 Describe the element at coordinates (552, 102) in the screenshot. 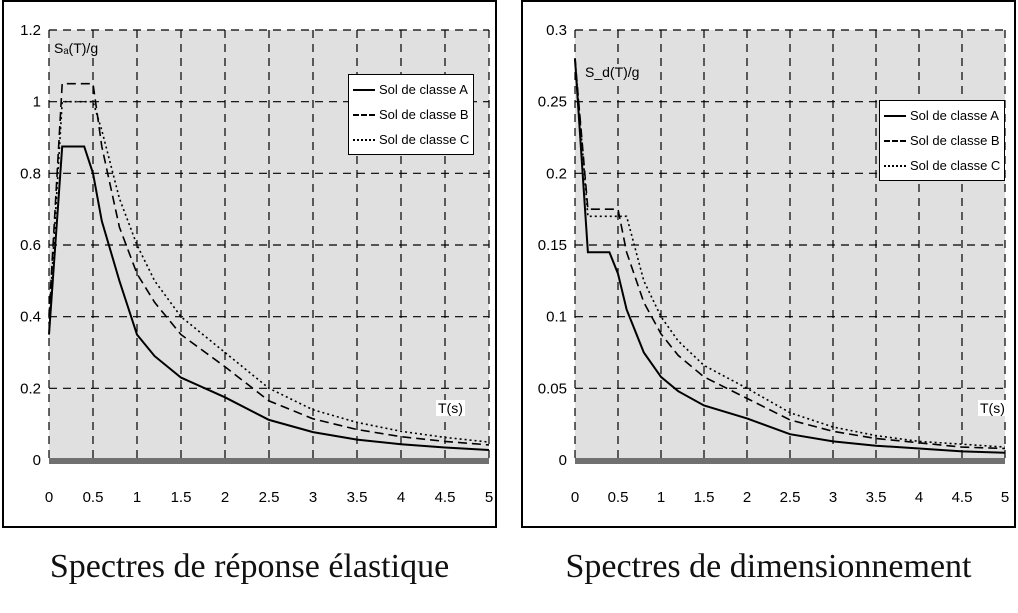

I see `y-tick-label: 0.25` at that location.